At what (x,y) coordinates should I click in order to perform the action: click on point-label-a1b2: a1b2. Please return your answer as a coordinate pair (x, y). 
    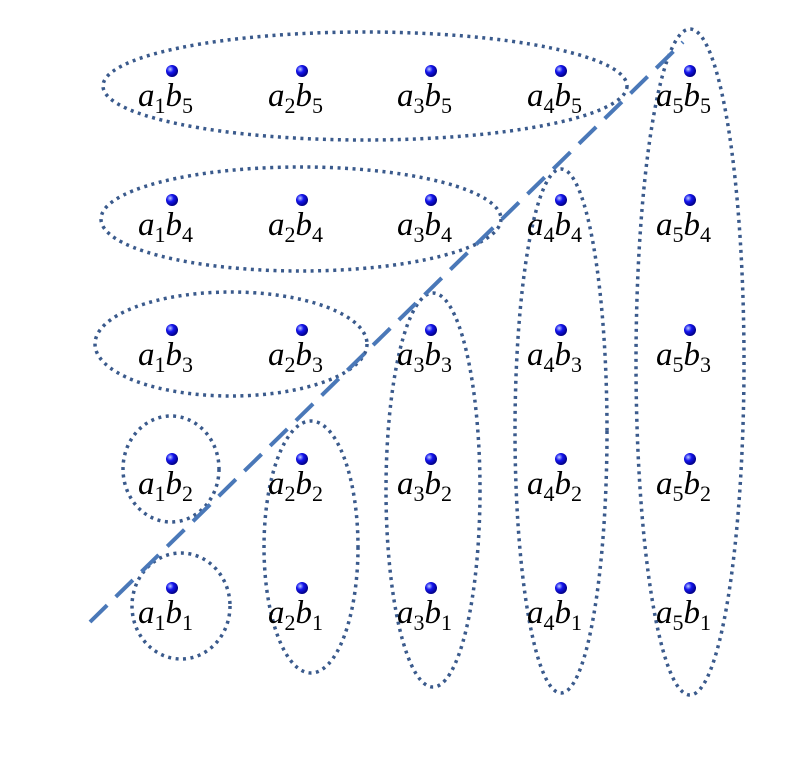
    Looking at the image, I should click on (165, 486).